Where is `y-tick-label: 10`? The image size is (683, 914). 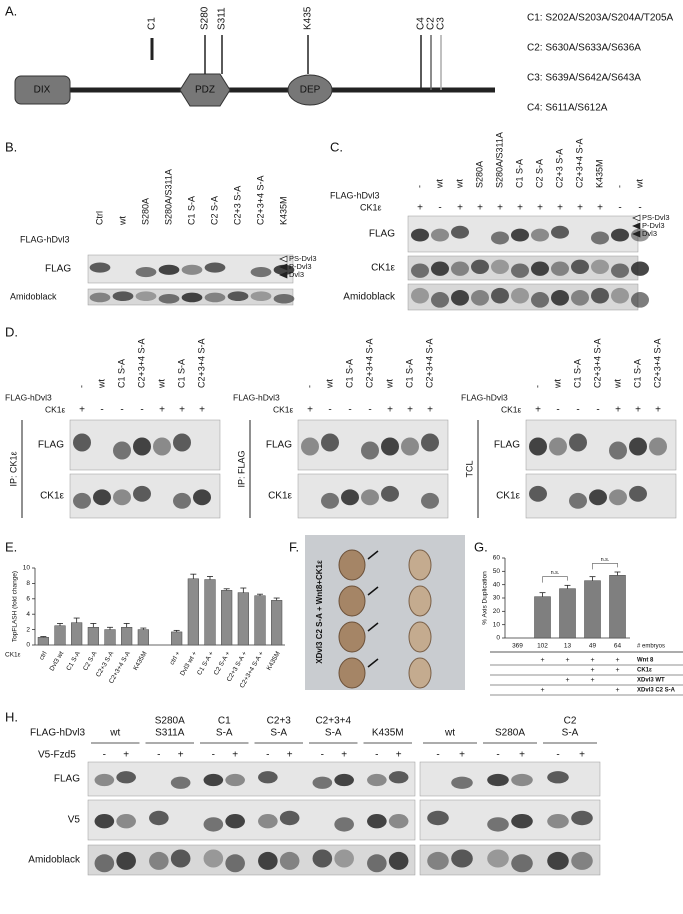 y-tick-label: 10 is located at coordinates (497, 624).